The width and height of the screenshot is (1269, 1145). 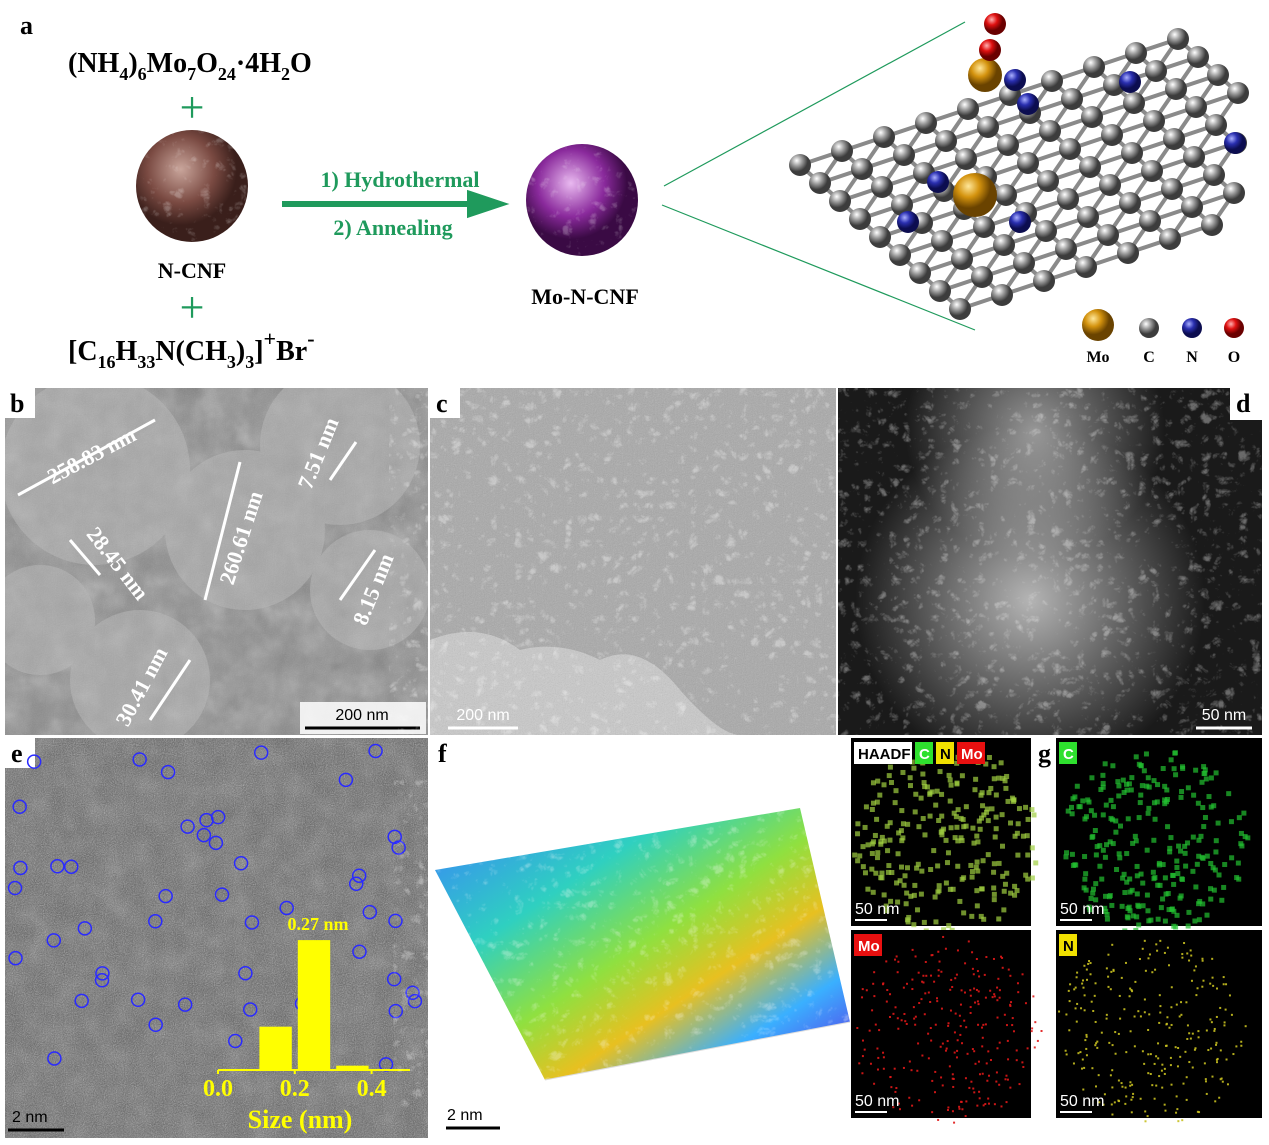 I want to click on map-image, so click(x=1159, y=1024).